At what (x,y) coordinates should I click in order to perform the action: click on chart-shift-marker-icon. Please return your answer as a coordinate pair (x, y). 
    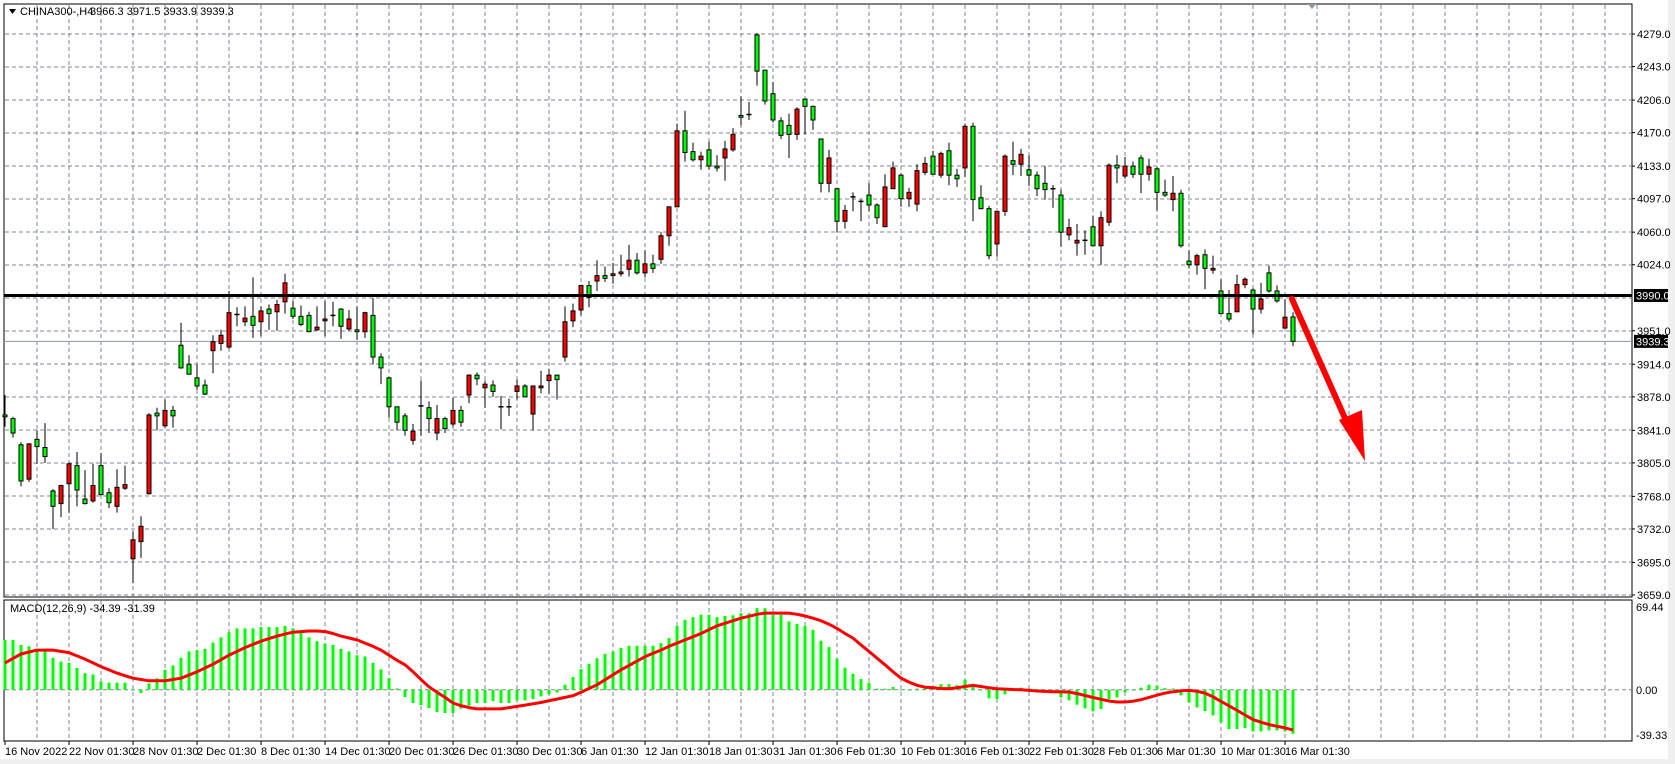
    Looking at the image, I should click on (1312, 6).